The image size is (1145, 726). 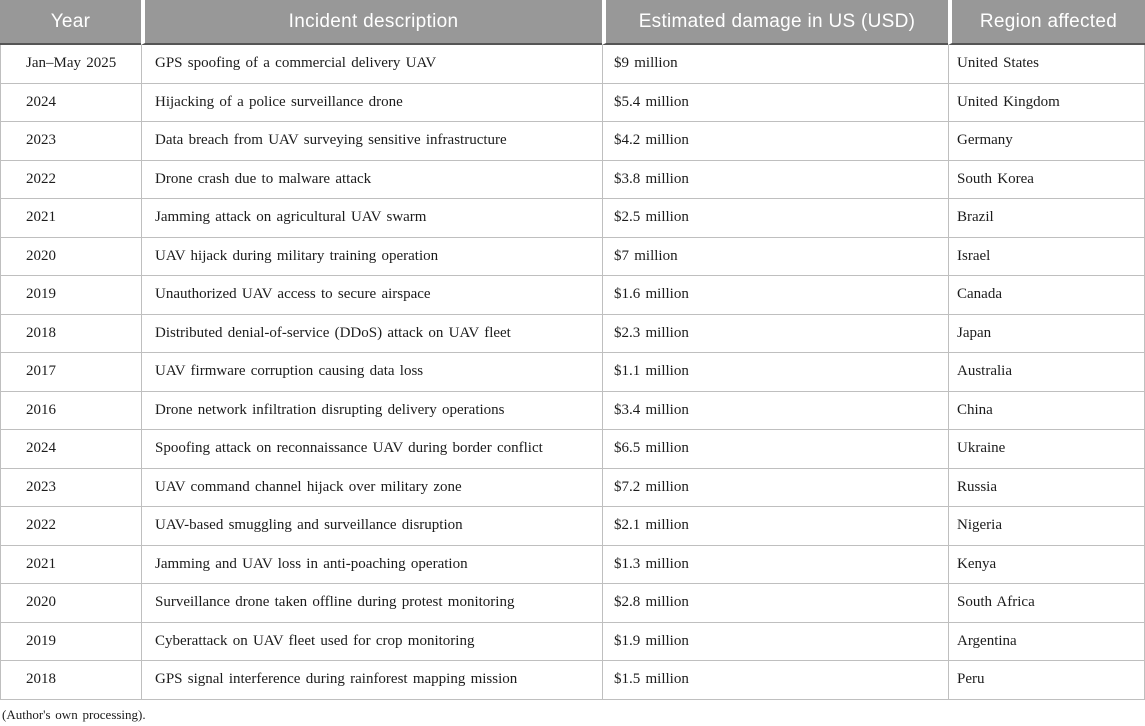 I want to click on cell-region-affected: United States, so click(x=1046, y=64).